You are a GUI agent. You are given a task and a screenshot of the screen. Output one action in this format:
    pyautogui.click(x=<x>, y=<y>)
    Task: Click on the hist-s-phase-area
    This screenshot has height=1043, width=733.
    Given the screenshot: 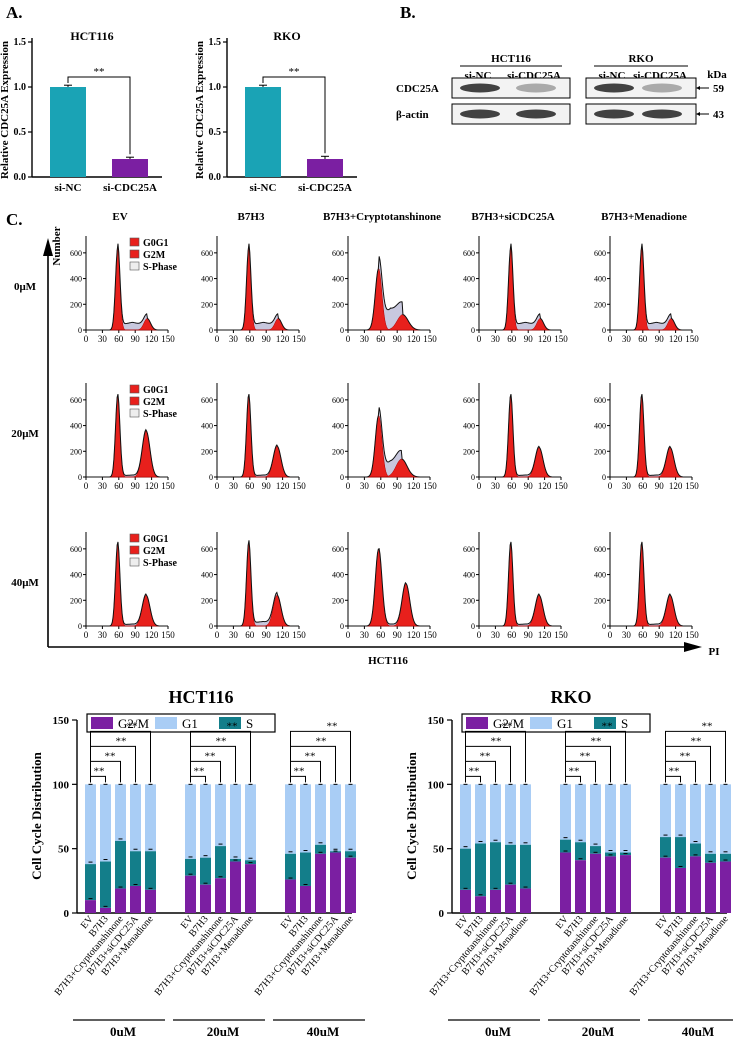 What is the action you would take?
    pyautogui.click(x=389, y=442)
    